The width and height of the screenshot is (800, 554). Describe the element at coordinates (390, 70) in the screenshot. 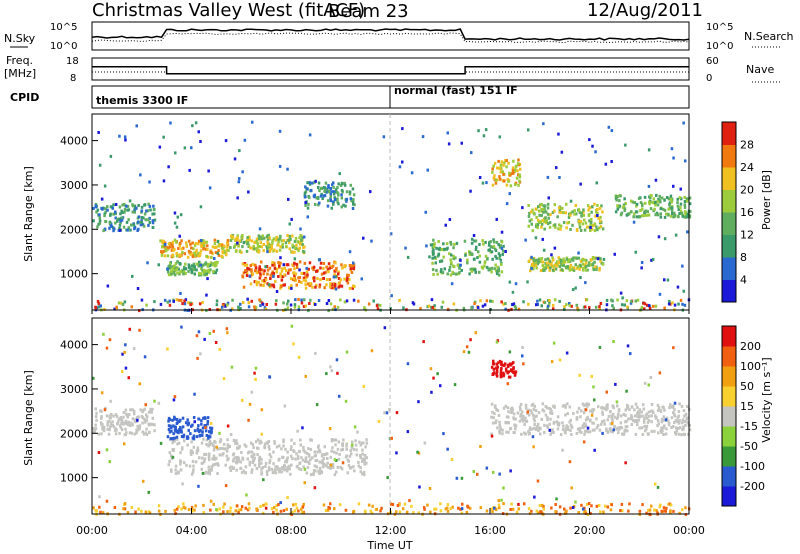

I see `freq-trace` at that location.